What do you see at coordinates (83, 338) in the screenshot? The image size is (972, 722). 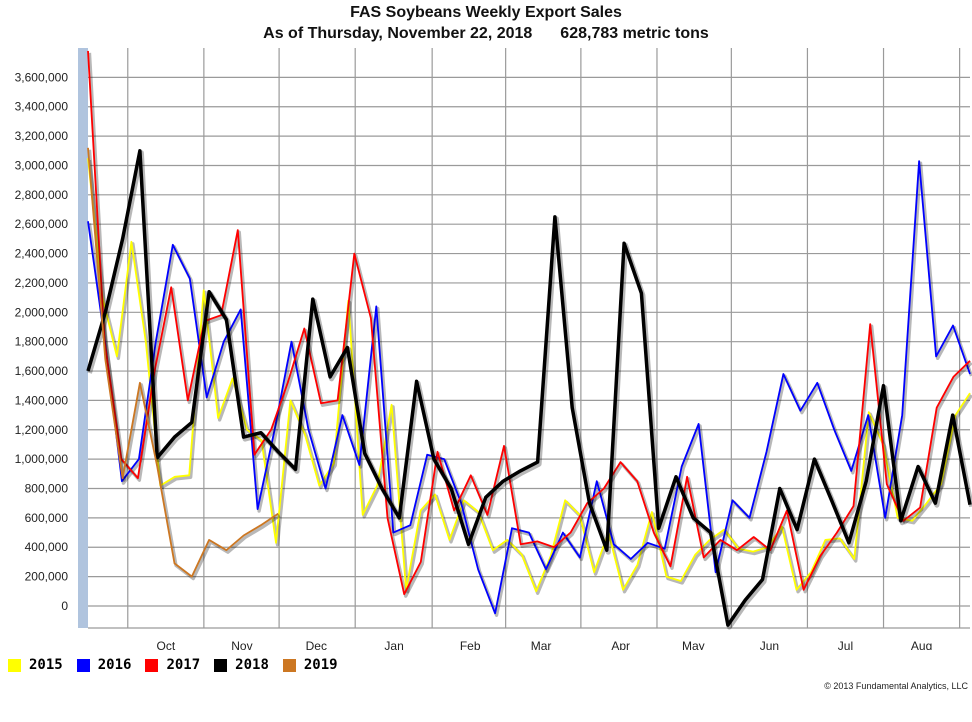 I see `left-axis-band` at bounding box center [83, 338].